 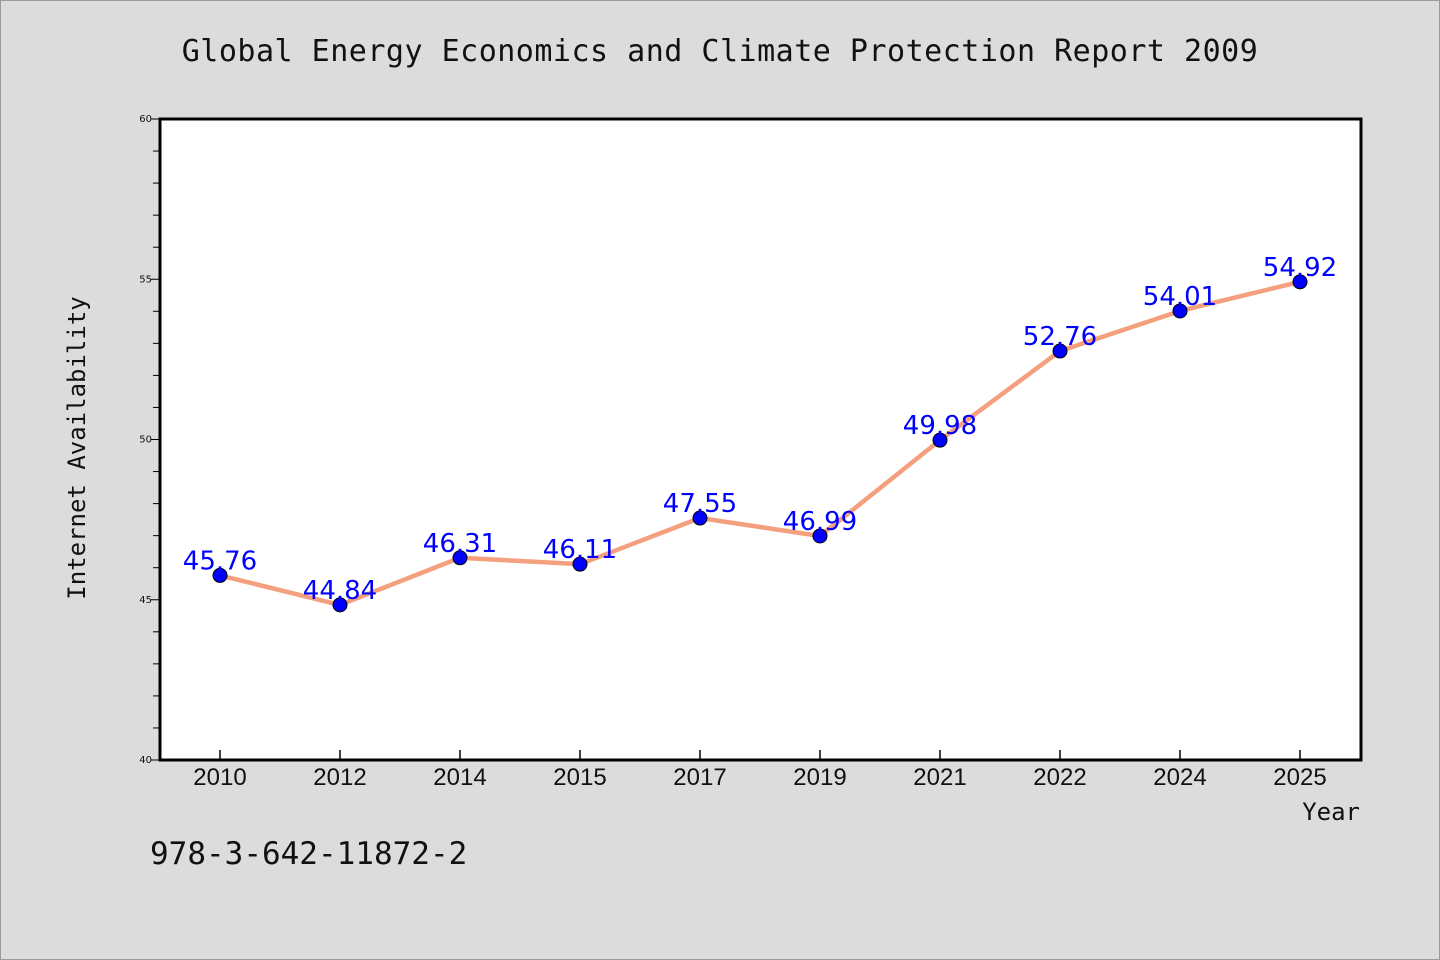 I want to click on x-tick-label: 2025, so click(x=1299, y=777).